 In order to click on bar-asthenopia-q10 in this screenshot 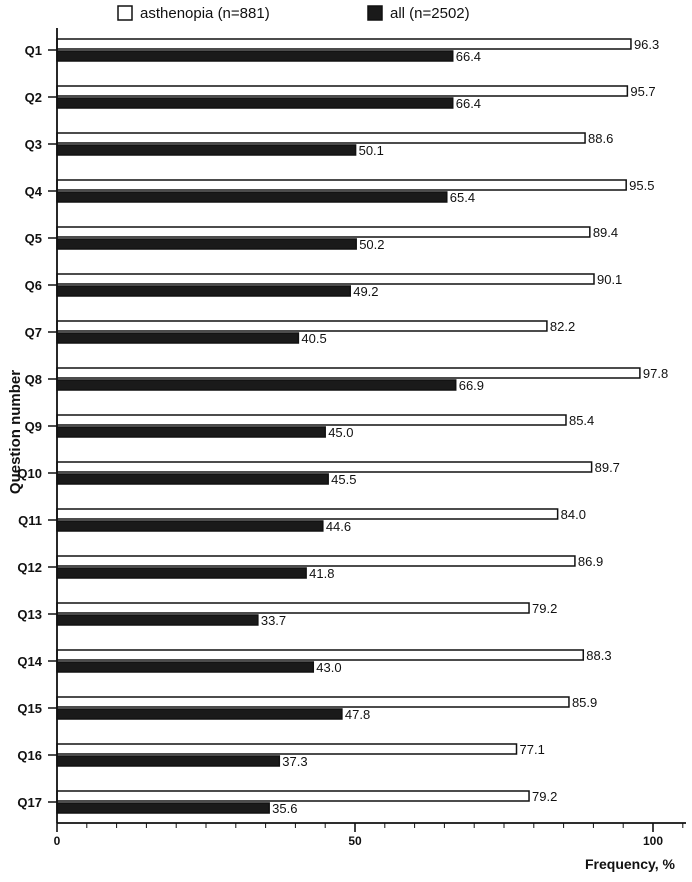, I will do `click(324, 467)`.